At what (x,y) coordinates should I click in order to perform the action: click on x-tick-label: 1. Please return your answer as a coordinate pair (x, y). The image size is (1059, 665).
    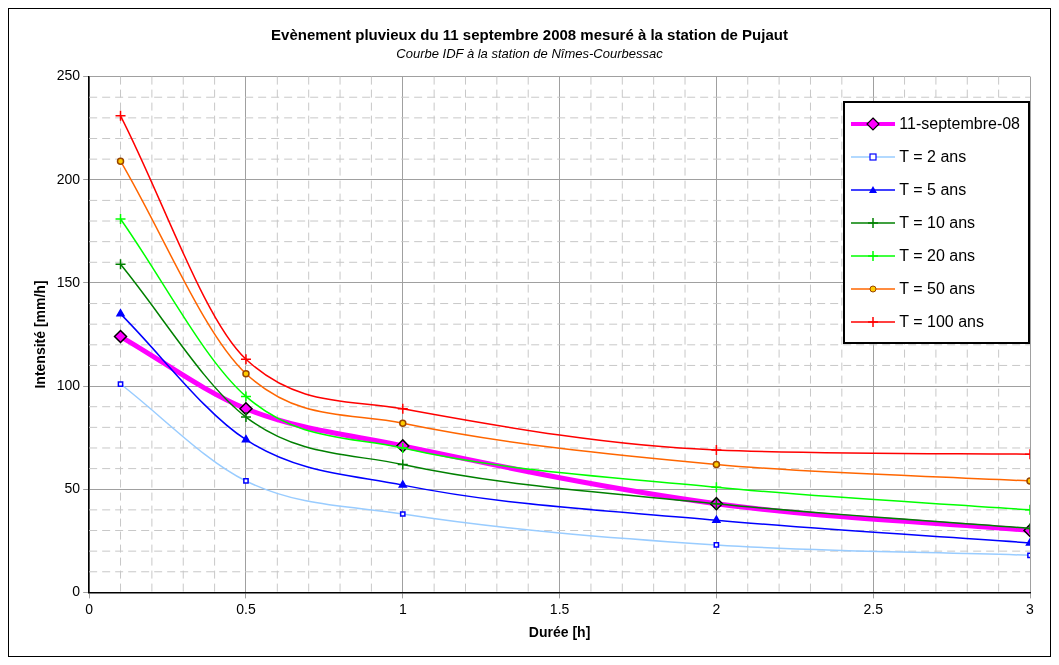
    Looking at the image, I should click on (402, 608).